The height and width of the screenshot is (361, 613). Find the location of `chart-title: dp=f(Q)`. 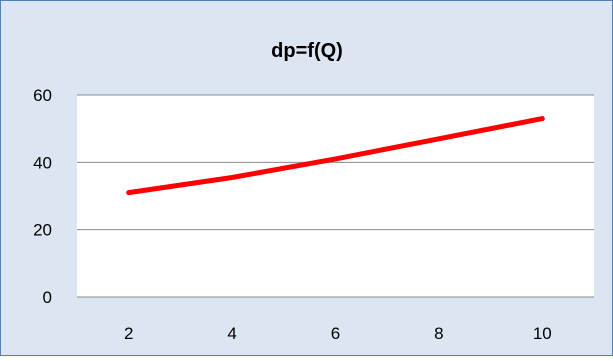

chart-title: dp=f(Q) is located at coordinates (307, 51).